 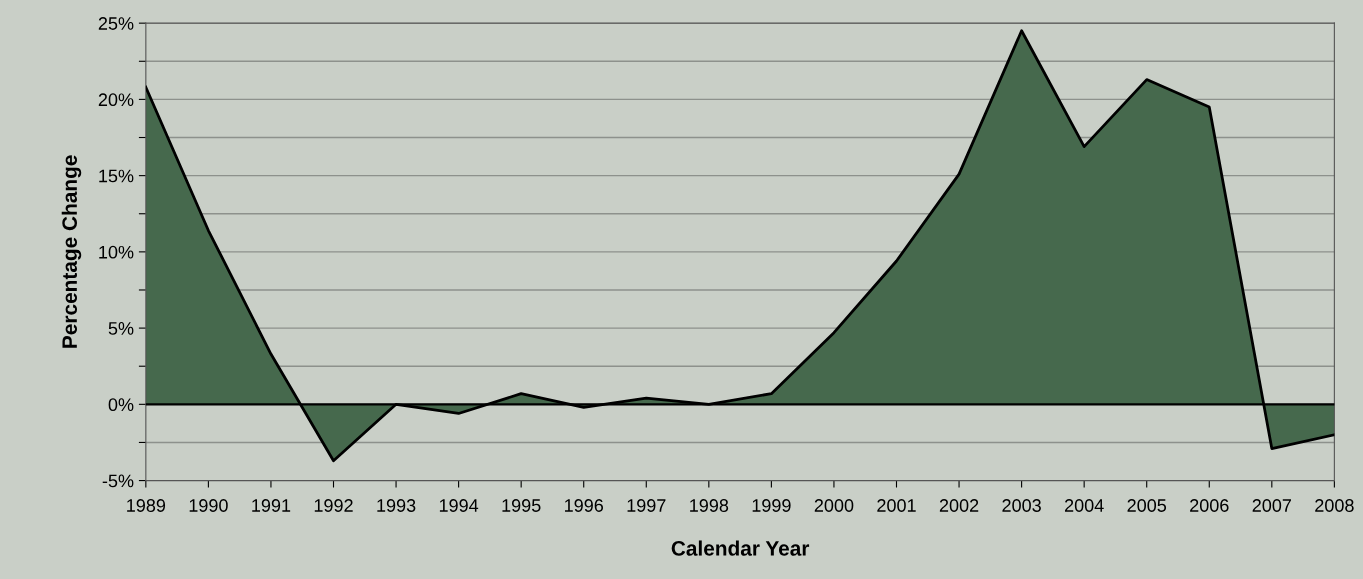 I want to click on y-tick-label: 25%, so click(x=116, y=23).